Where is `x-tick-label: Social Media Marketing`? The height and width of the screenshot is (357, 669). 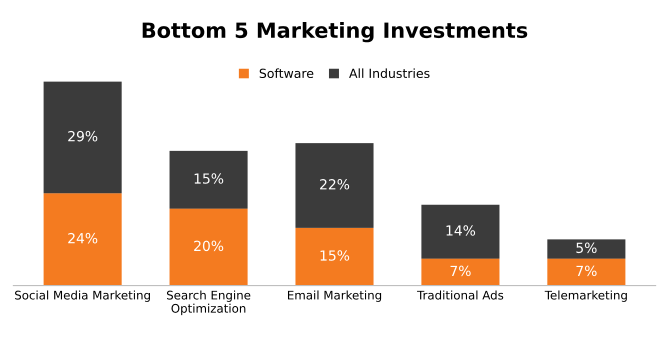 x-tick-label: Social Media Marketing is located at coordinates (82, 296).